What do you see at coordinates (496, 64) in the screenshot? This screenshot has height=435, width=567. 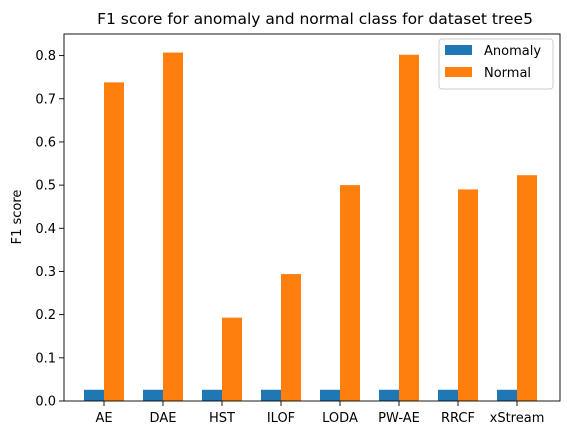 I see `legend: Anomaly Normal` at bounding box center [496, 64].